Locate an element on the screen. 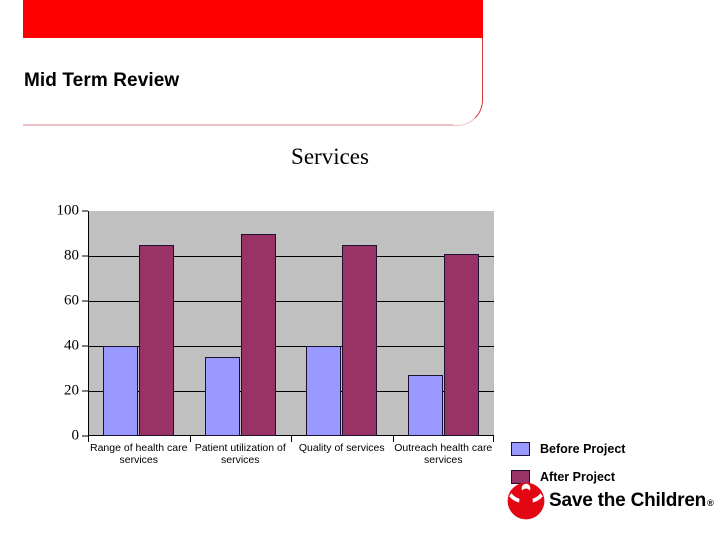 The width and height of the screenshot is (720, 540). save-the-children-icon is located at coordinates (526, 501).